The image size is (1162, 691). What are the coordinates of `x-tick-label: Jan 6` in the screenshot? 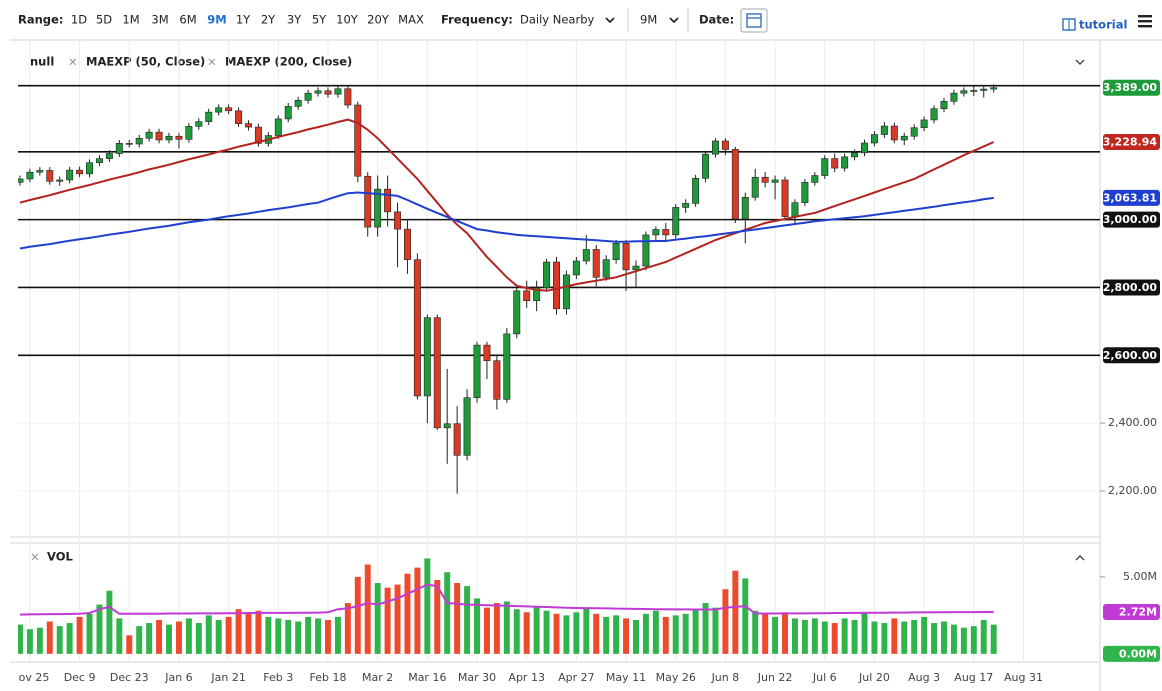 It's located at (178, 677).